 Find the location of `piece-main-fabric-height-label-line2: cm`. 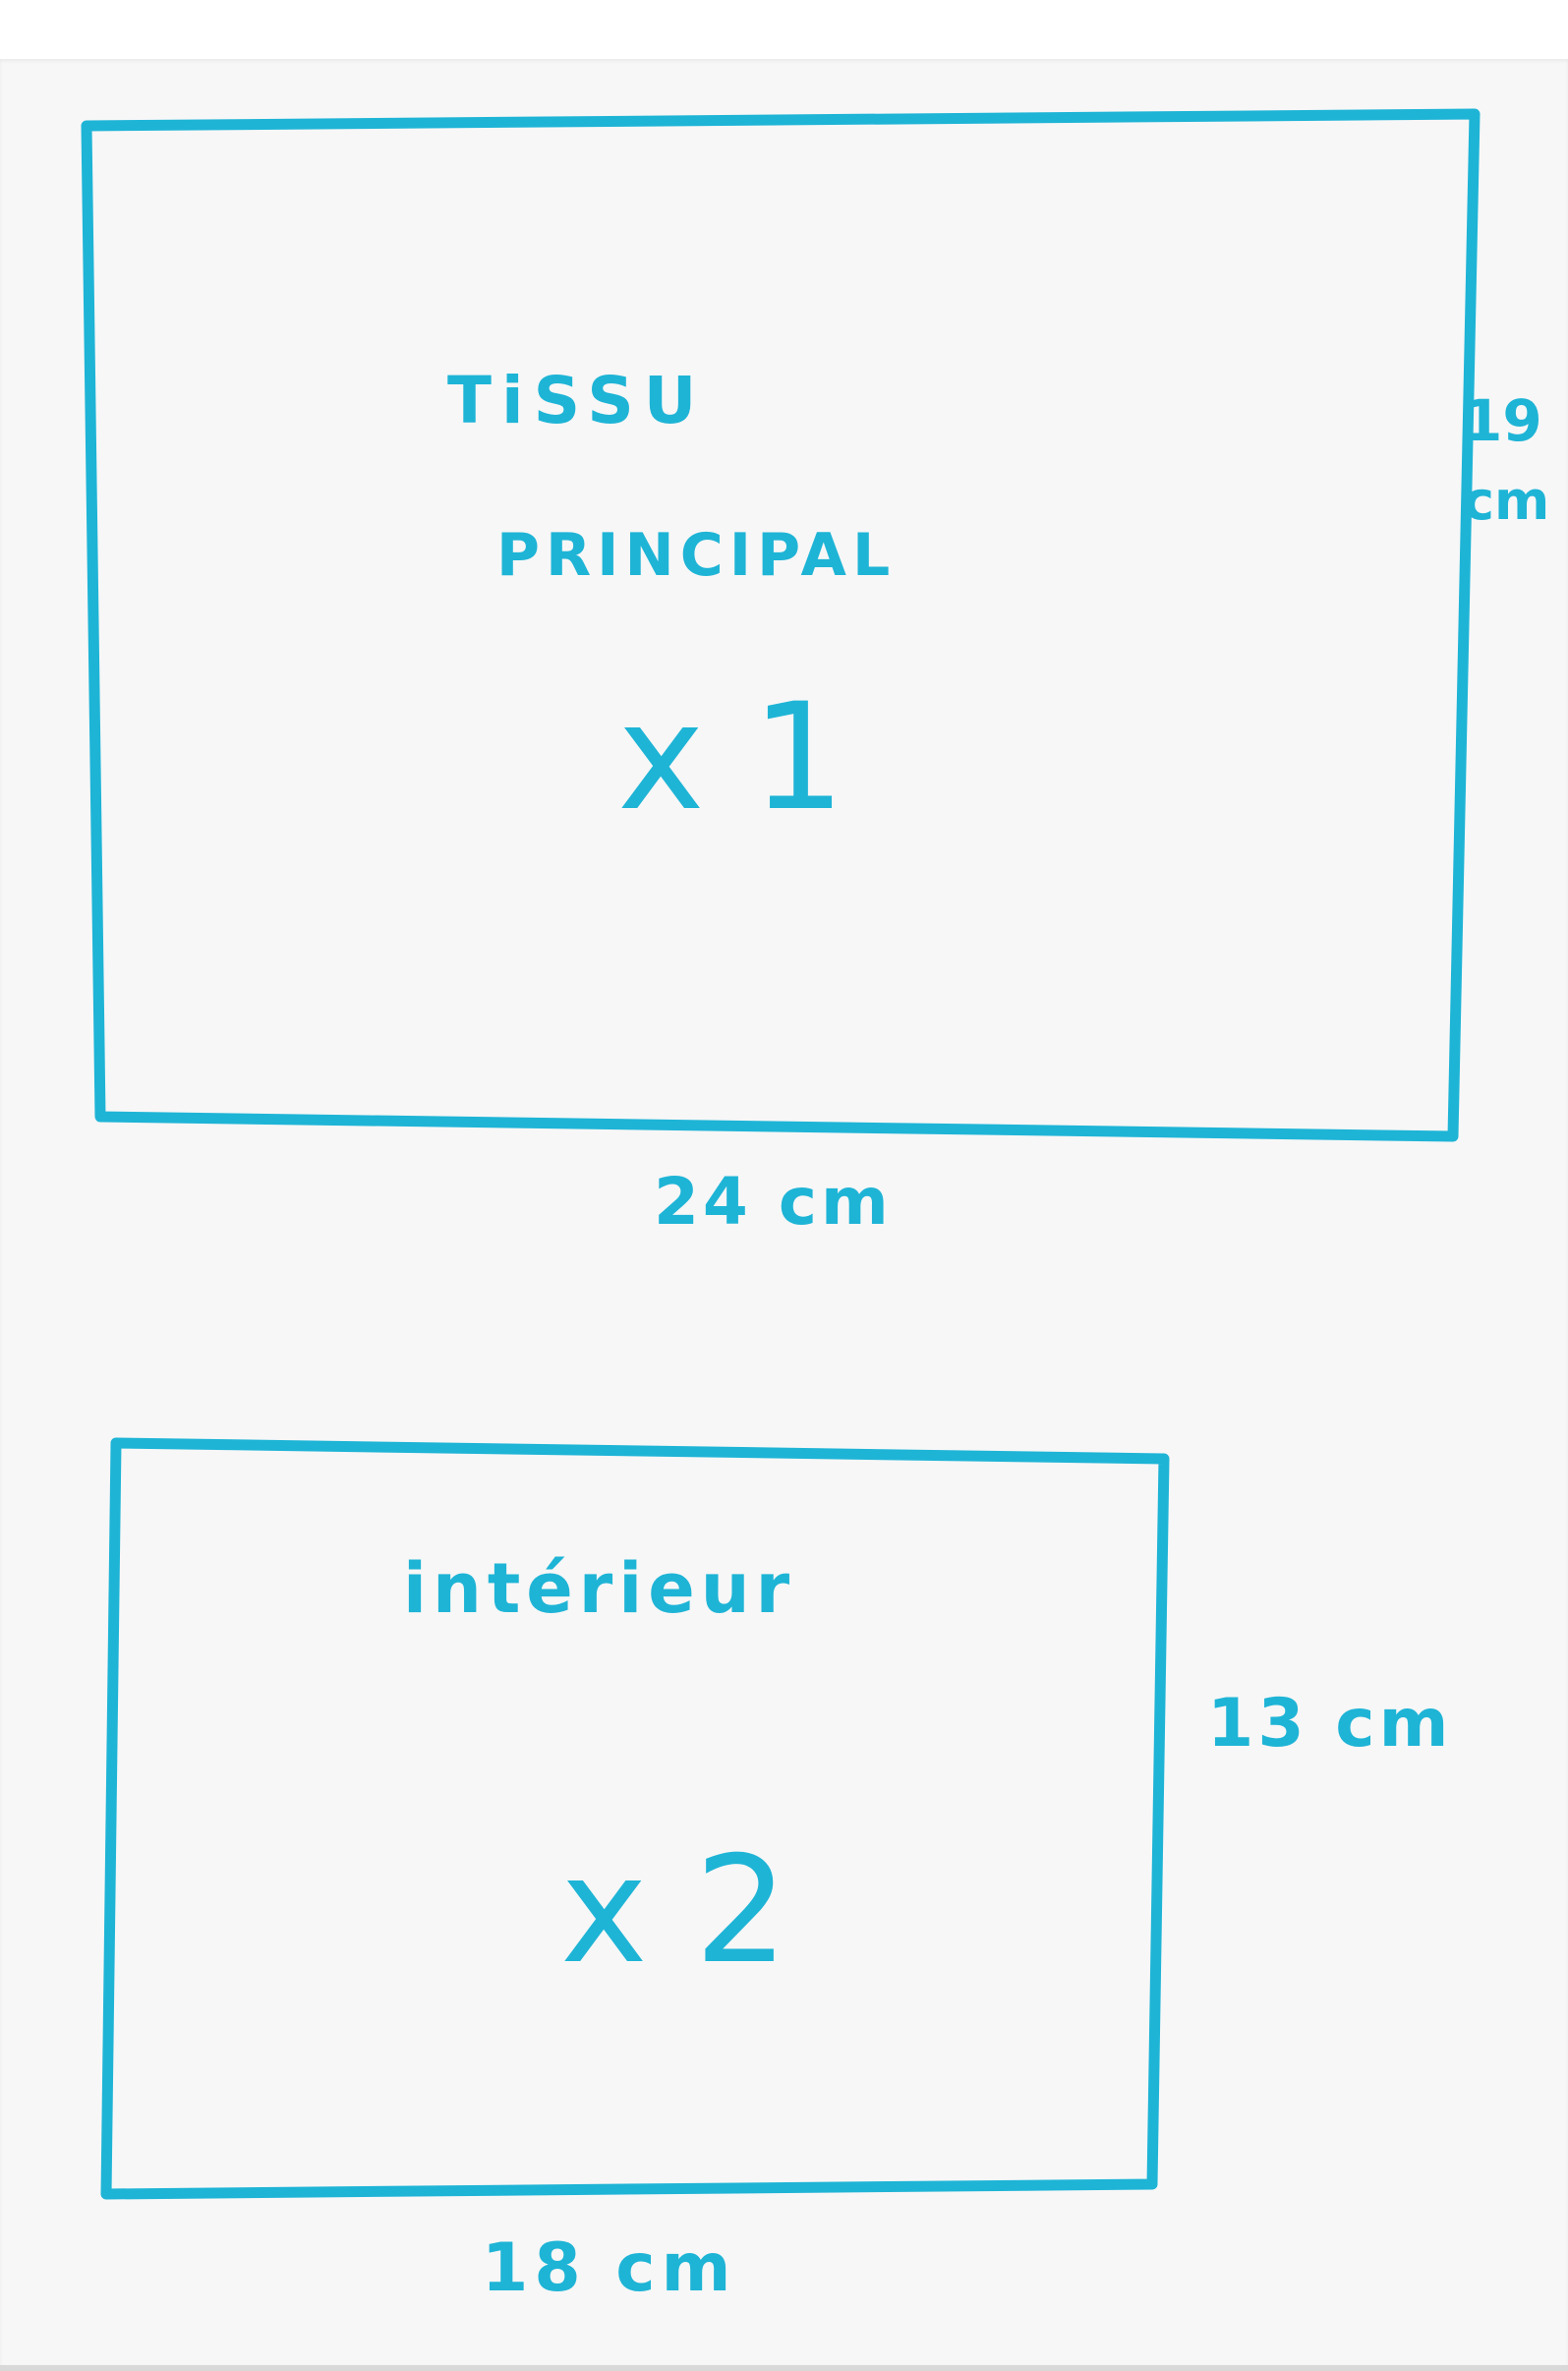

piece-main-fabric-height-label-line2: cm is located at coordinates (1506, 501).